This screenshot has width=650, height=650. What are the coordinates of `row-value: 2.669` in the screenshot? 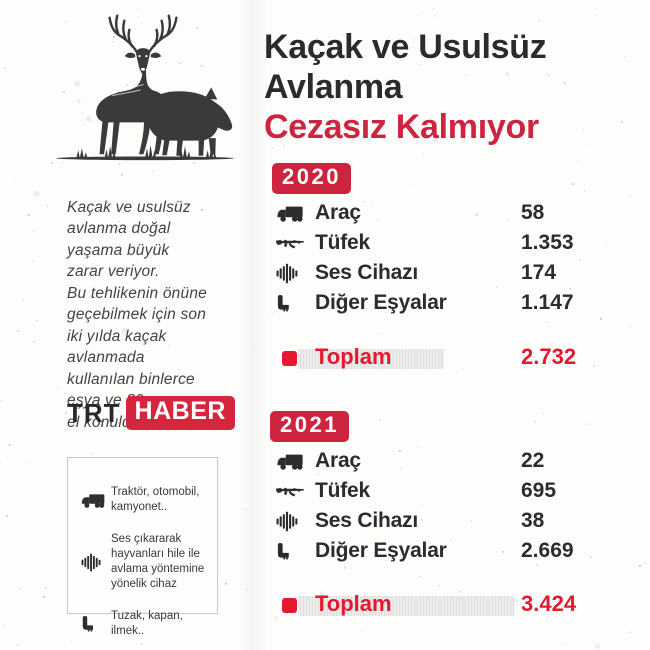 It's located at (547, 550).